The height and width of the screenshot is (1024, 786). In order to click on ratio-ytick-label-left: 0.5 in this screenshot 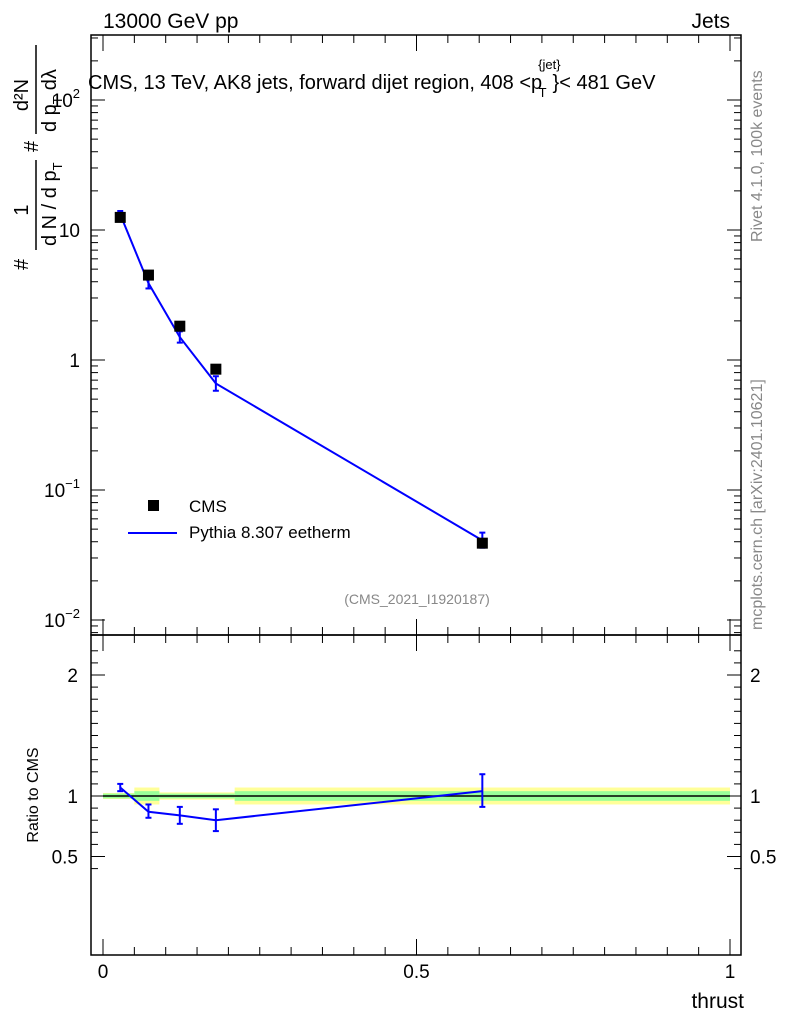, I will do `click(65, 858)`.